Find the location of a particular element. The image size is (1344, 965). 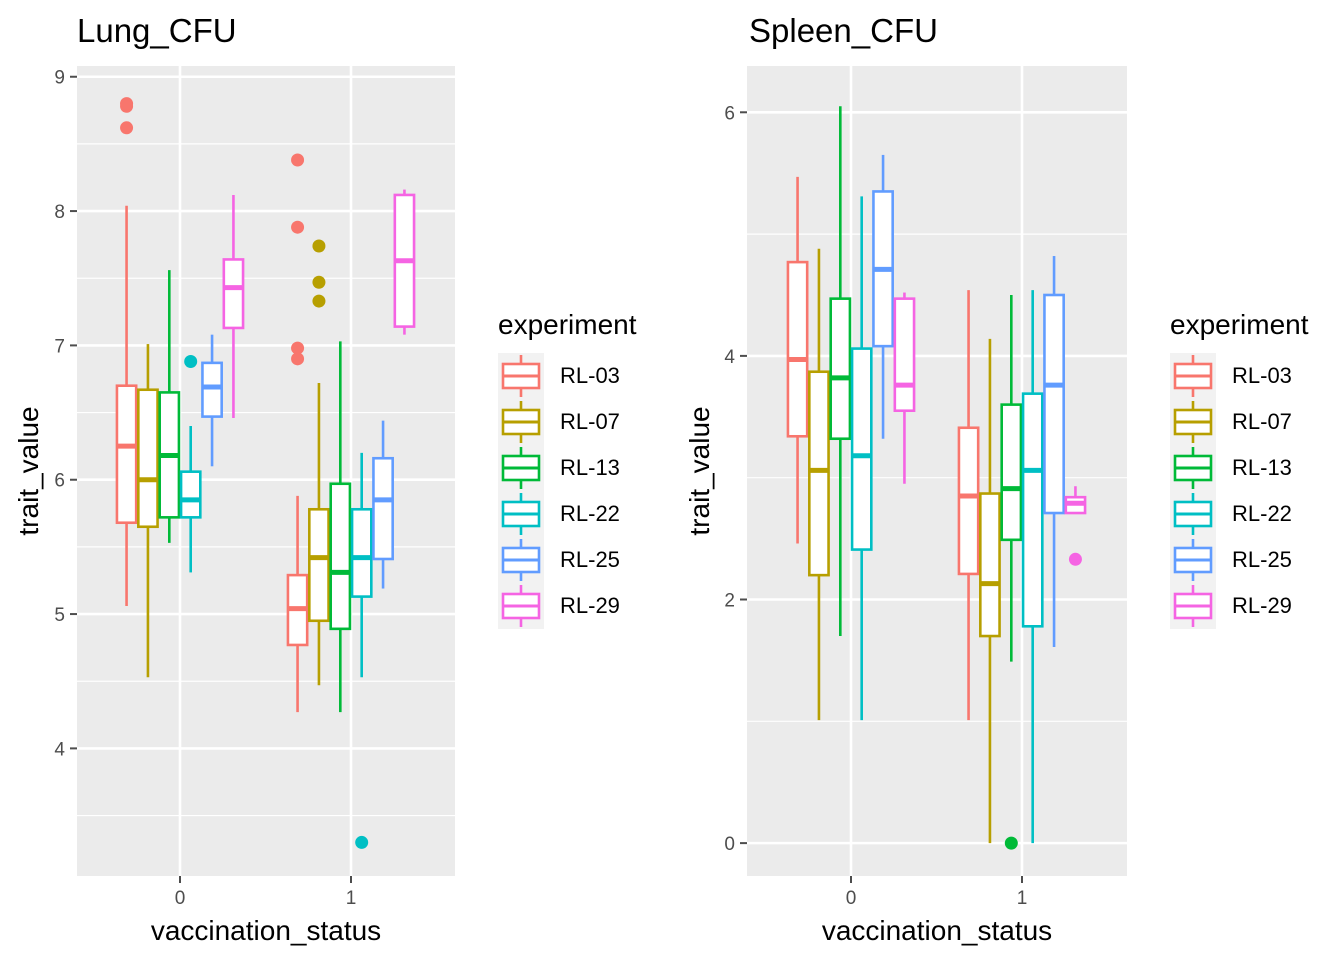

chart-title: Lung_CFU is located at coordinates (157, 30).